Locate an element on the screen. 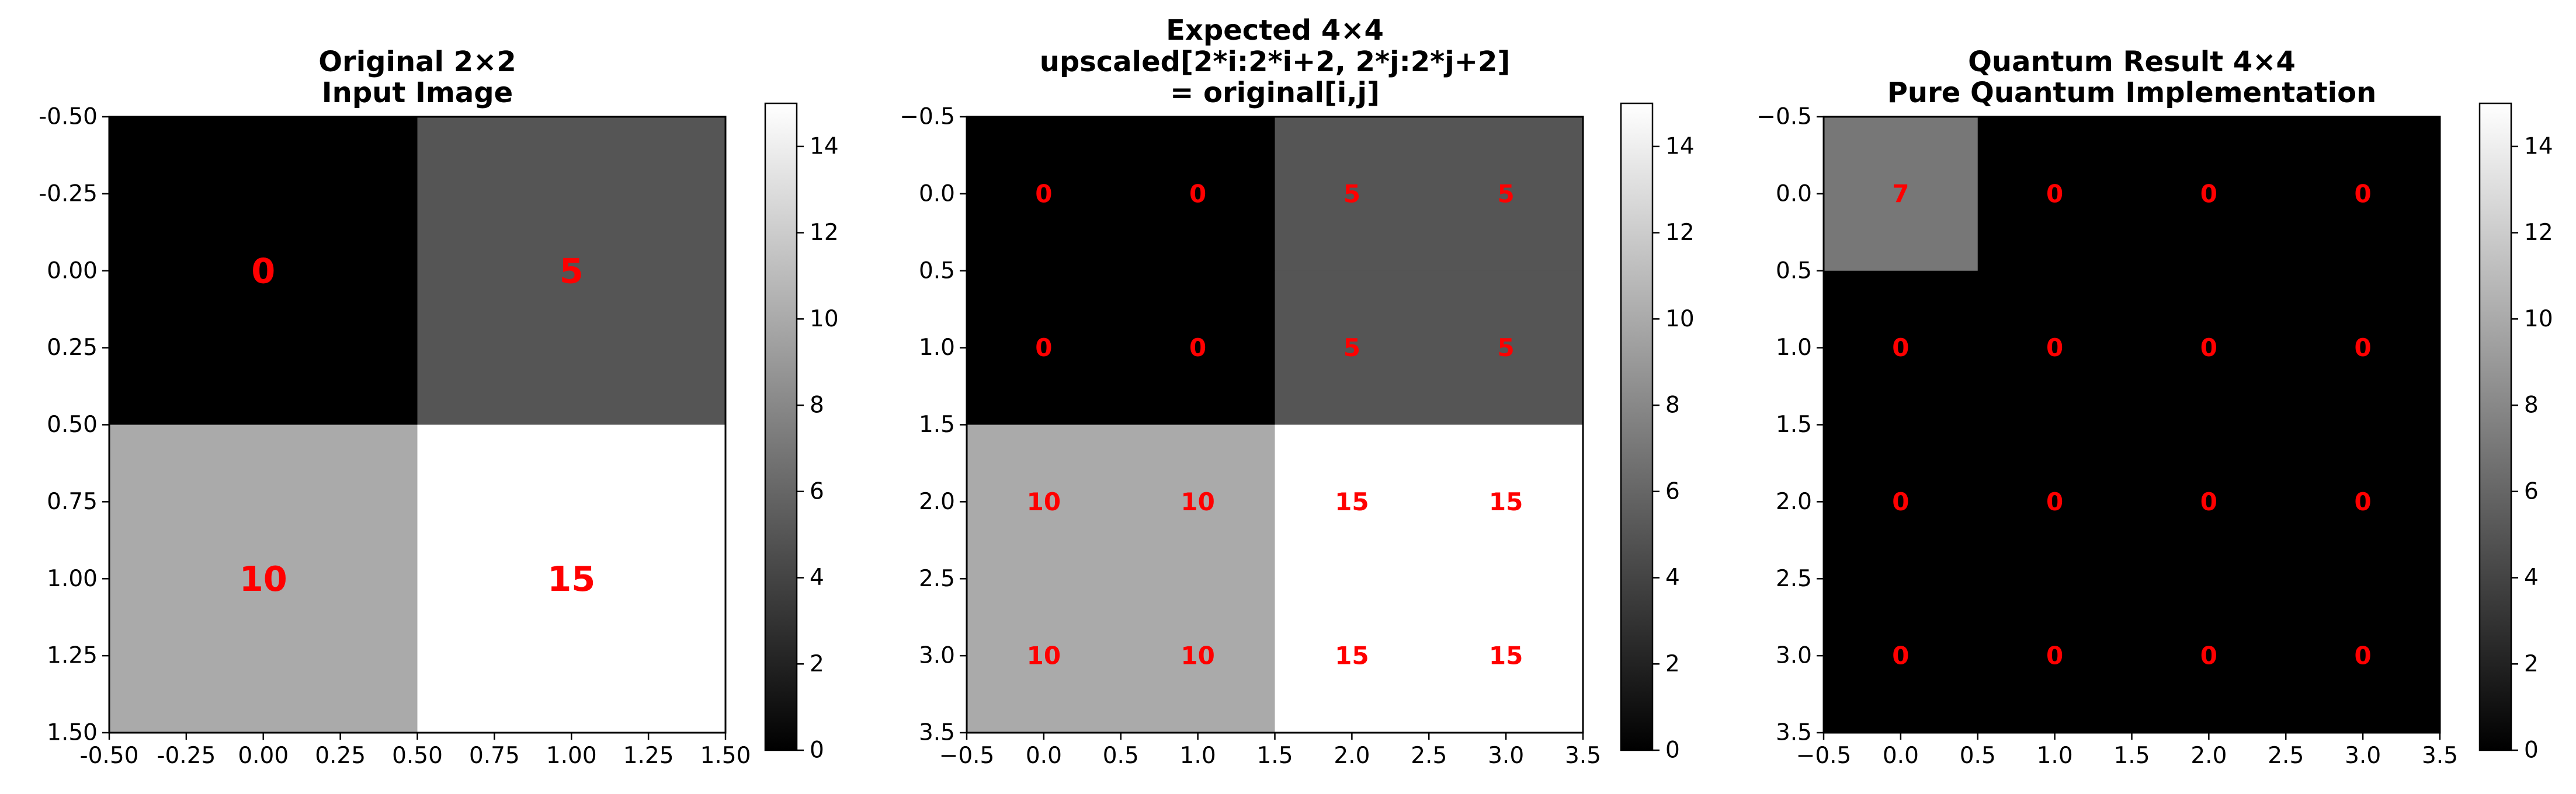 The height and width of the screenshot is (794, 2576). y-tick-label: 1.5 is located at coordinates (1794, 425).